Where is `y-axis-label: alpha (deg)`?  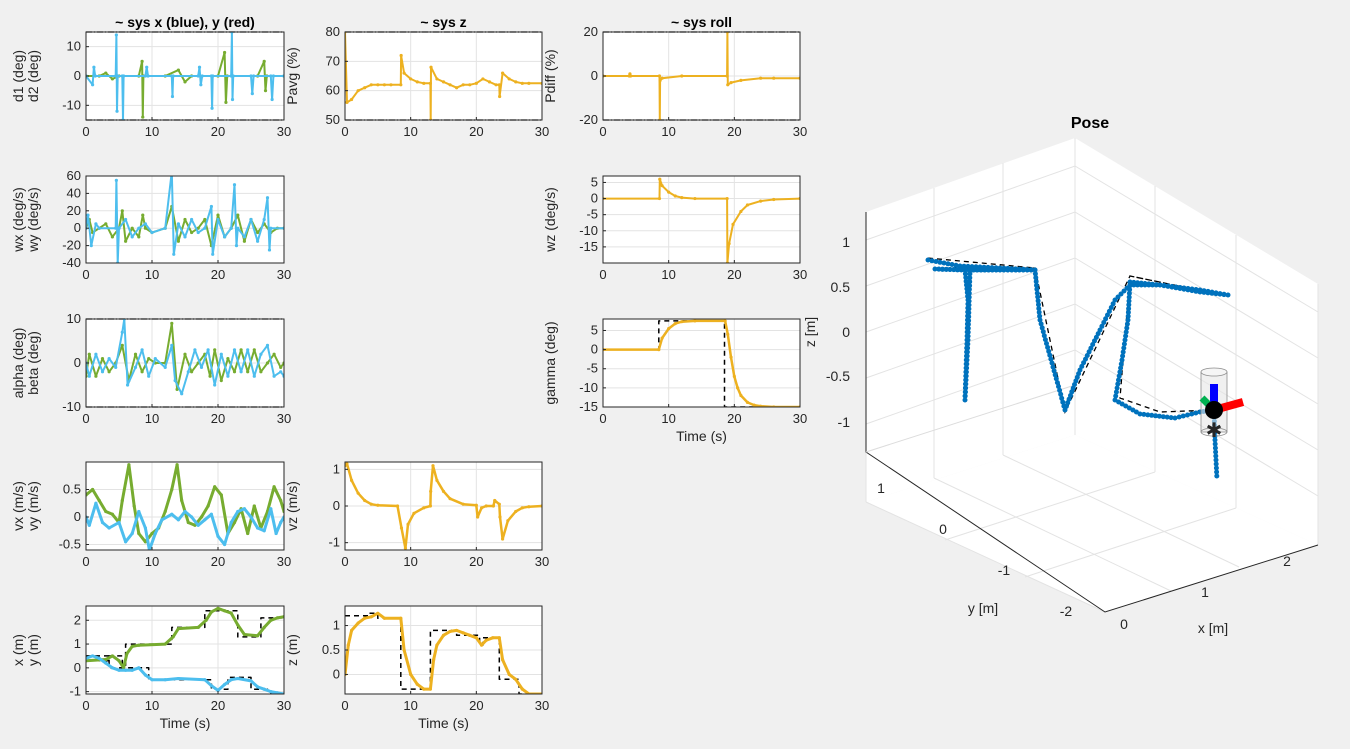 y-axis-label: alpha (deg) is located at coordinates (18, 363).